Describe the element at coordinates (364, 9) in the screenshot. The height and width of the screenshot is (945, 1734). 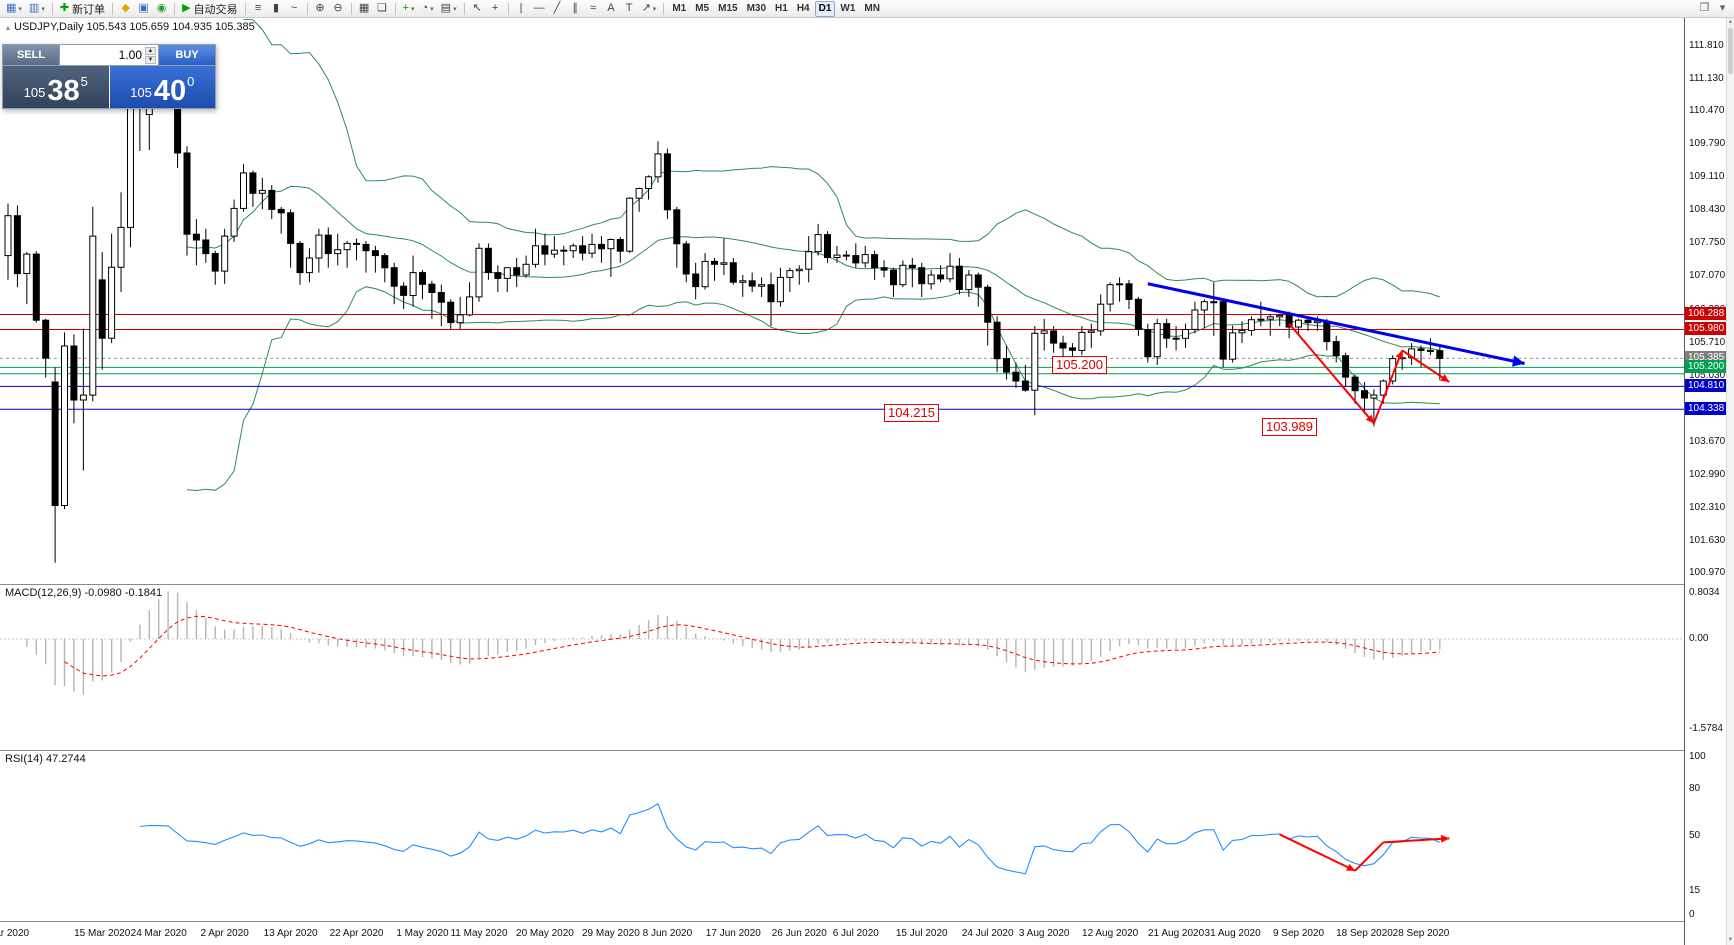
I see `tile-windows-icon: ▦` at that location.